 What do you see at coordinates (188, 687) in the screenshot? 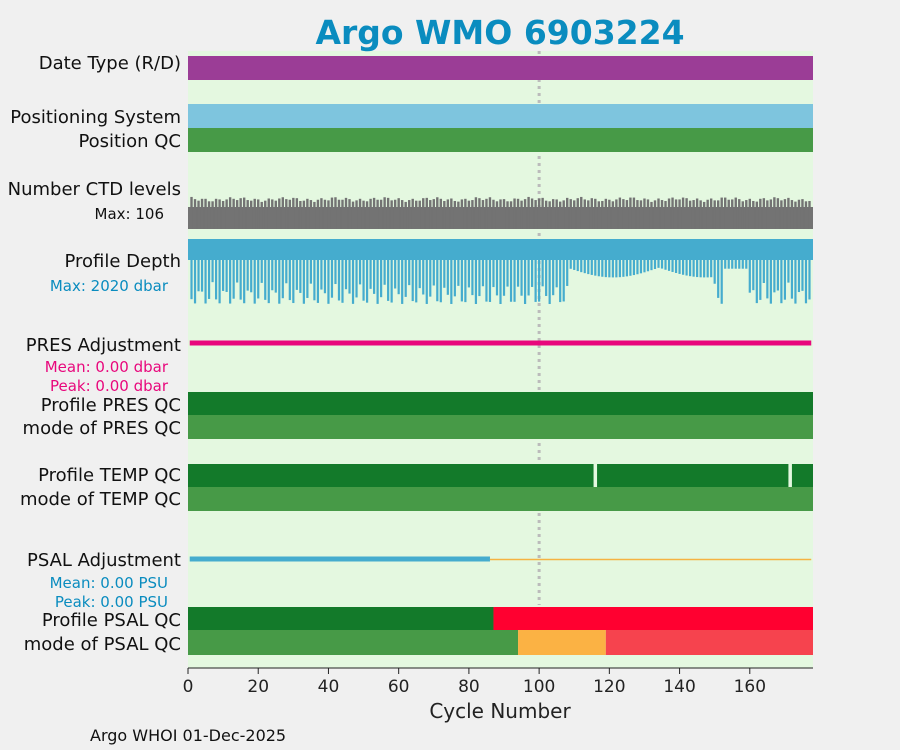
I see `x-tick-label-0: 0` at bounding box center [188, 687].